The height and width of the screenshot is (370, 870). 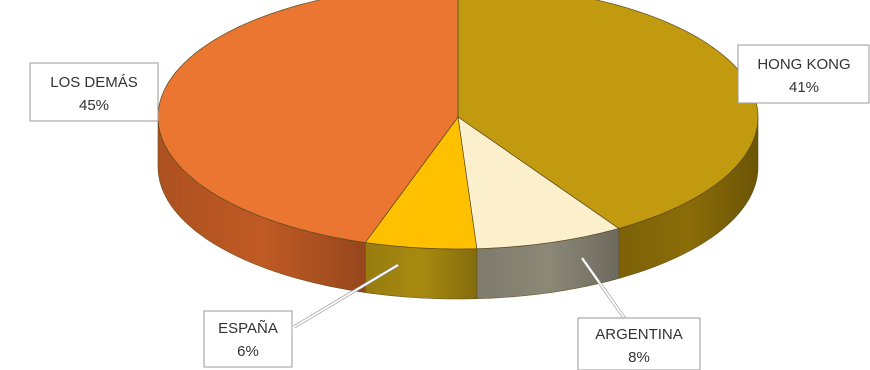 What do you see at coordinates (94, 105) in the screenshot?
I see `slice-label-value: 45%` at bounding box center [94, 105].